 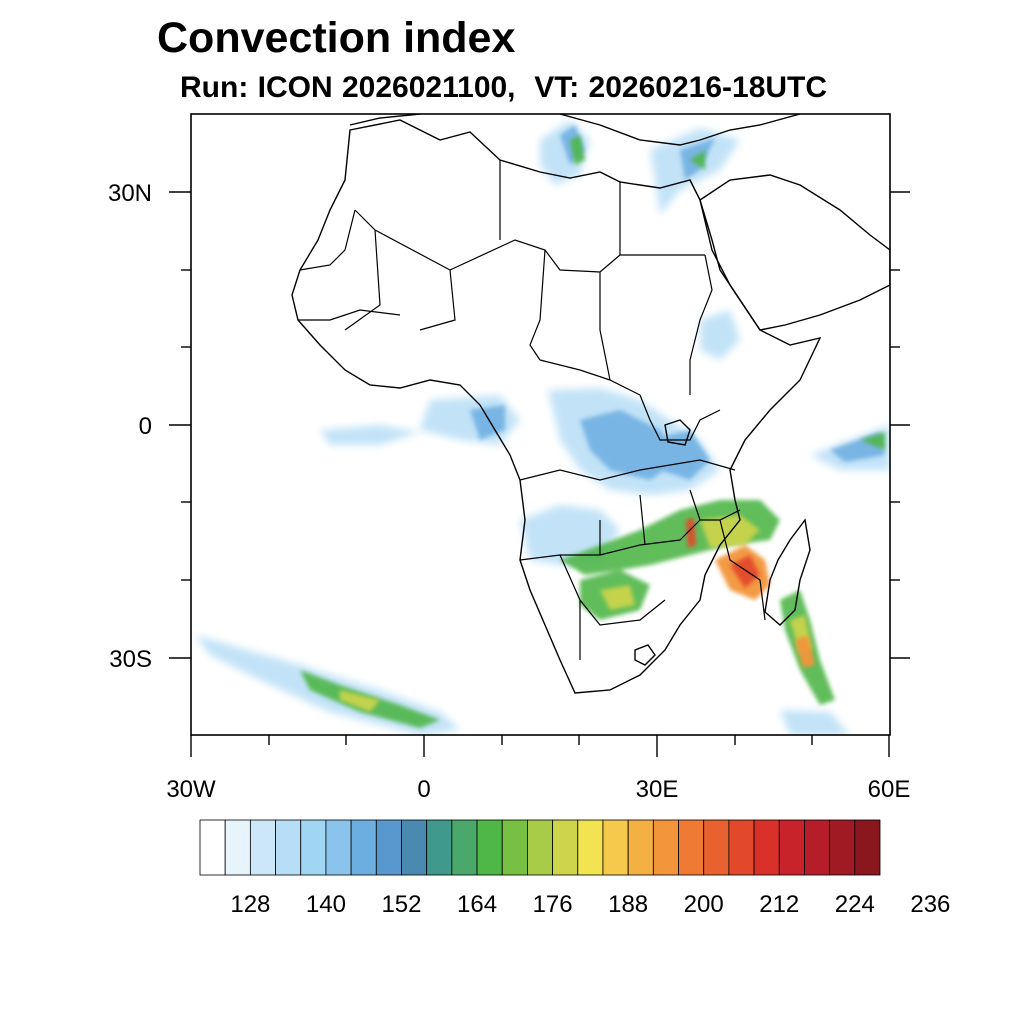 I want to click on lat-label-30s: 30S, so click(x=130, y=659).